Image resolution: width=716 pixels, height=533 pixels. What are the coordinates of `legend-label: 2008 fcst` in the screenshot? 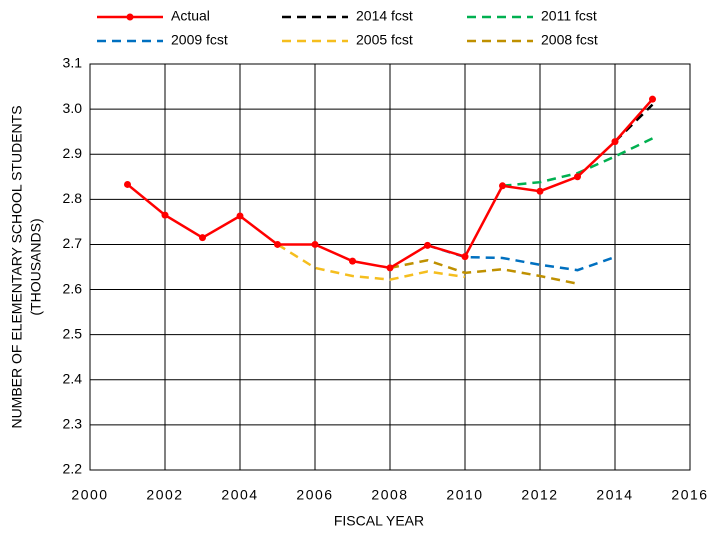 It's located at (569, 40).